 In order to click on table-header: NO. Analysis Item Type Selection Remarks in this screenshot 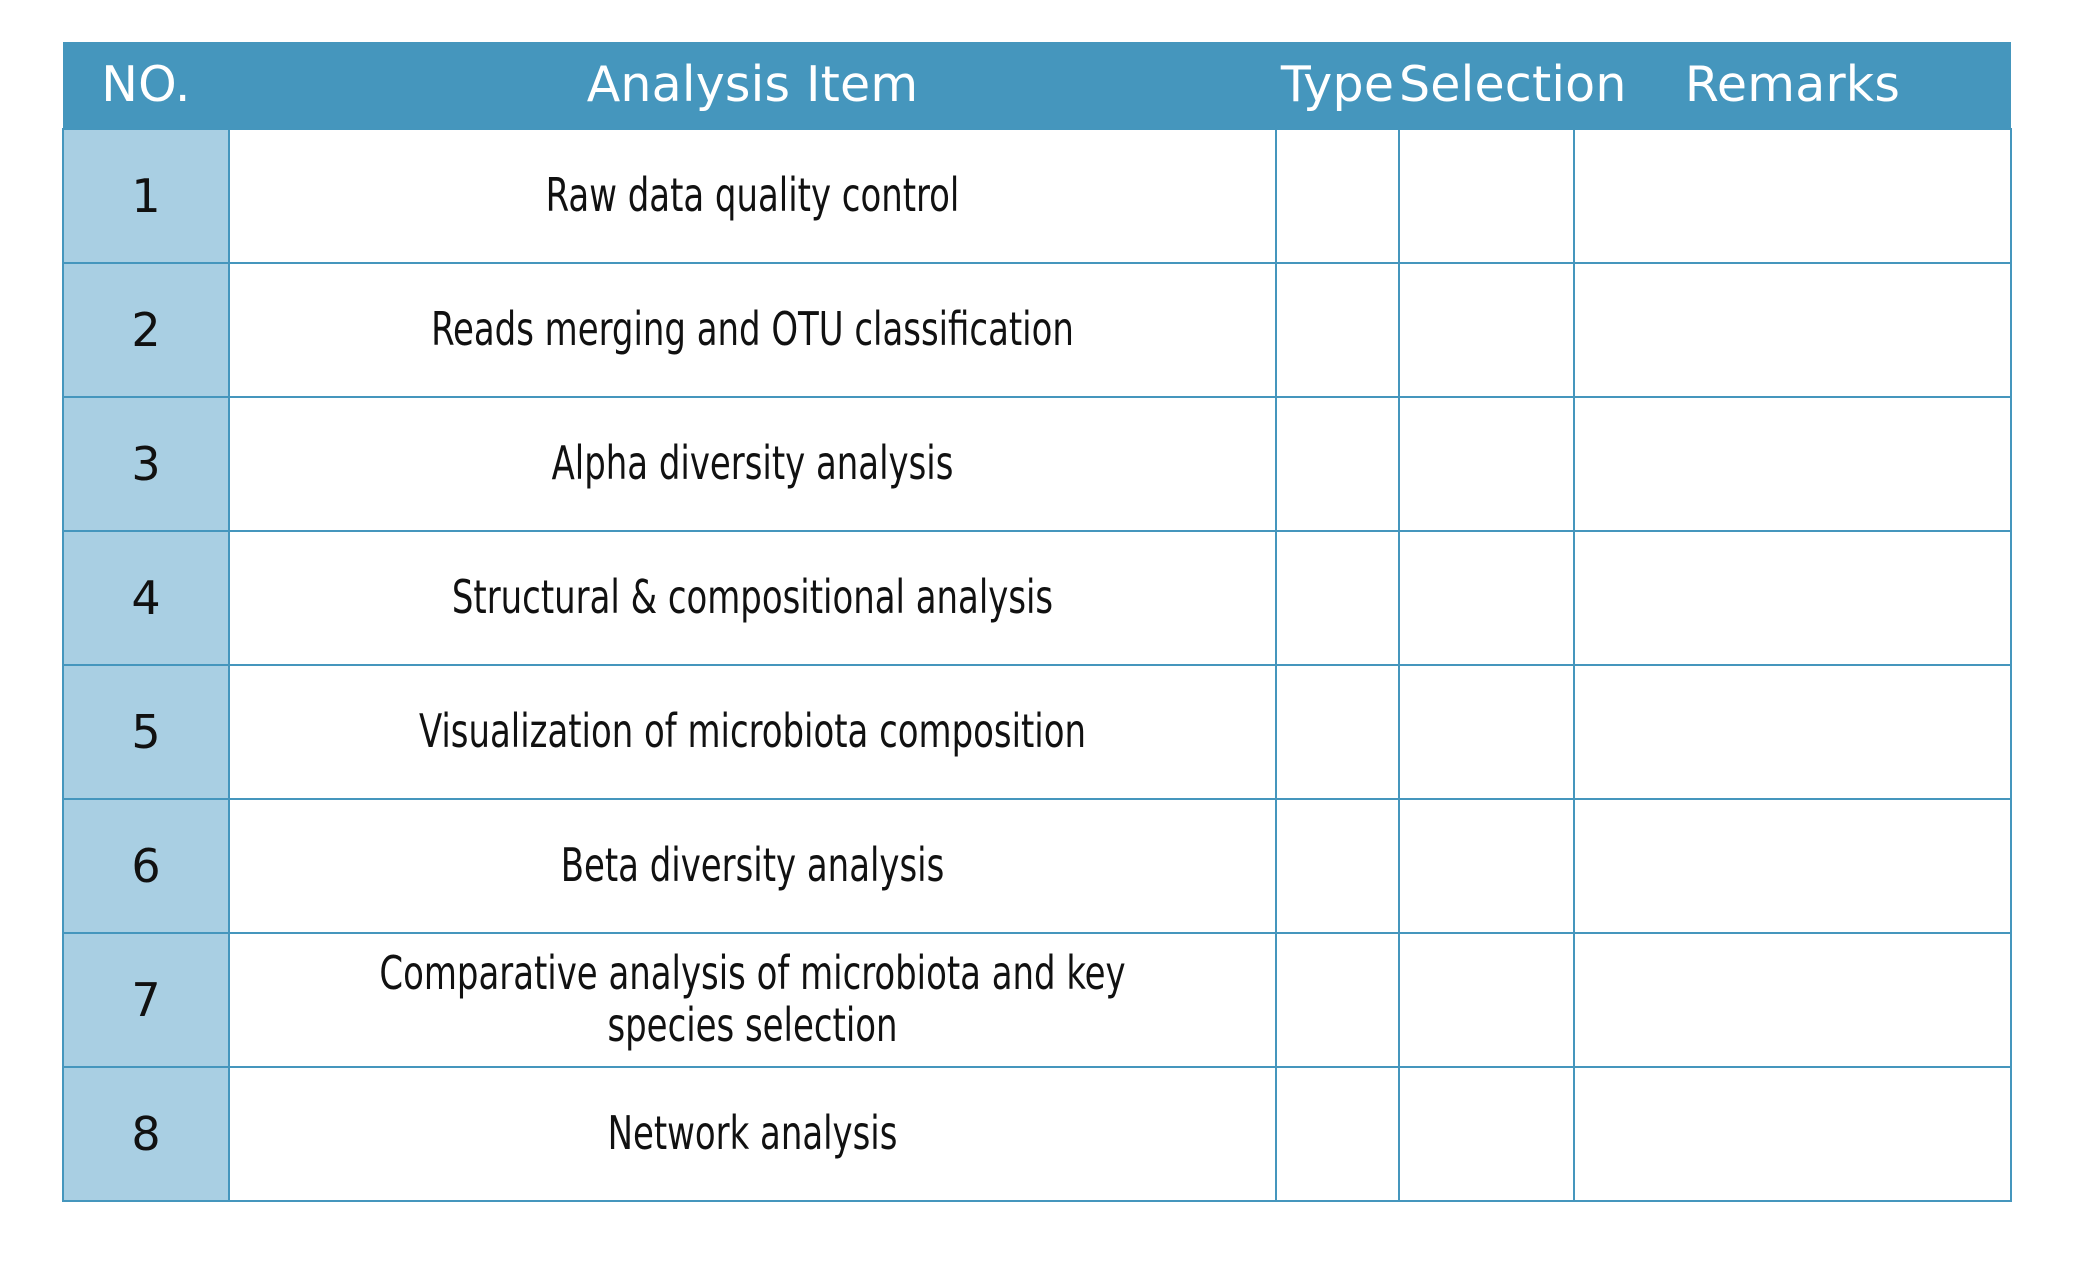, I will do `click(1037, 85)`.